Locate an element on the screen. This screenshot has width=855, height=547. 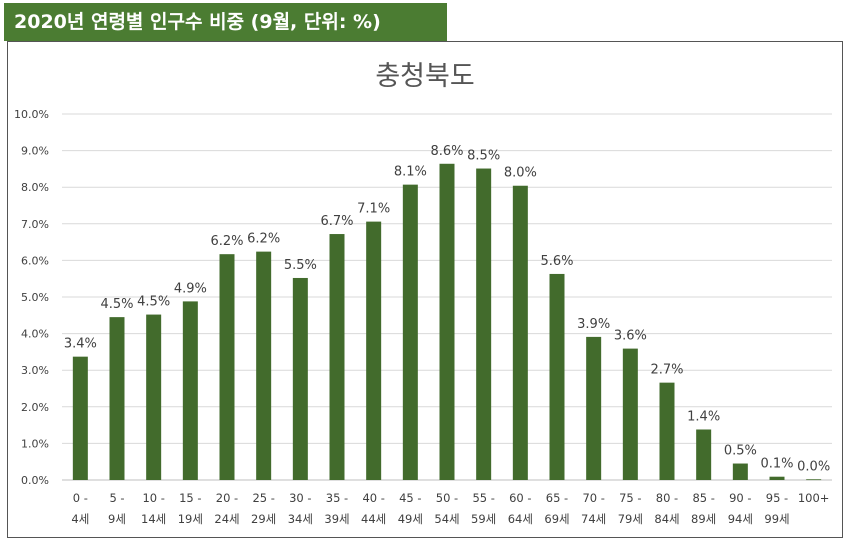
x-tick-label: 74세 is located at coordinates (593, 519).